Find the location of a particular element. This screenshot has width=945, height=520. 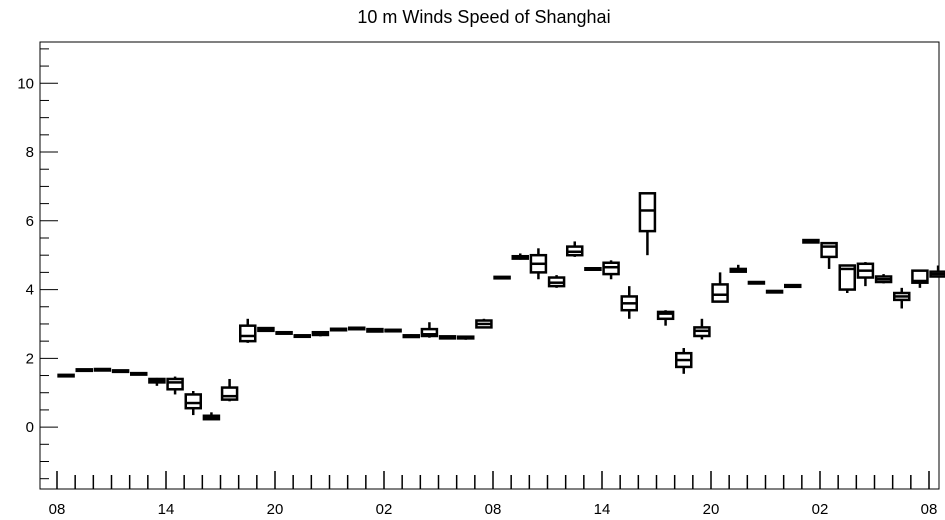

x-axis: 08 14 20 02 08 14 20 02 08 is located at coordinates (493, 494).